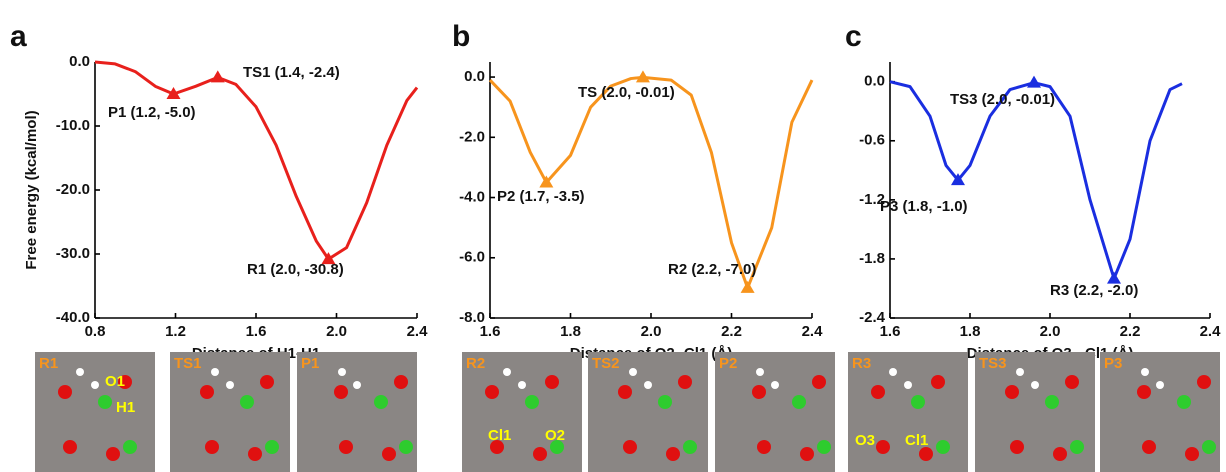  What do you see at coordinates (18, 36) in the screenshot?
I see `panel-label: a` at bounding box center [18, 36].